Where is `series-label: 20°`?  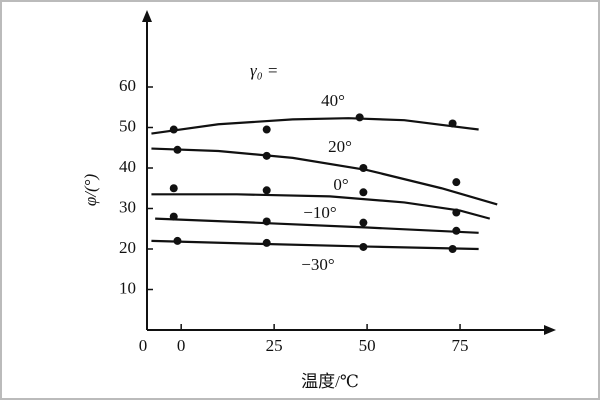 series-label: 20° is located at coordinates (340, 146).